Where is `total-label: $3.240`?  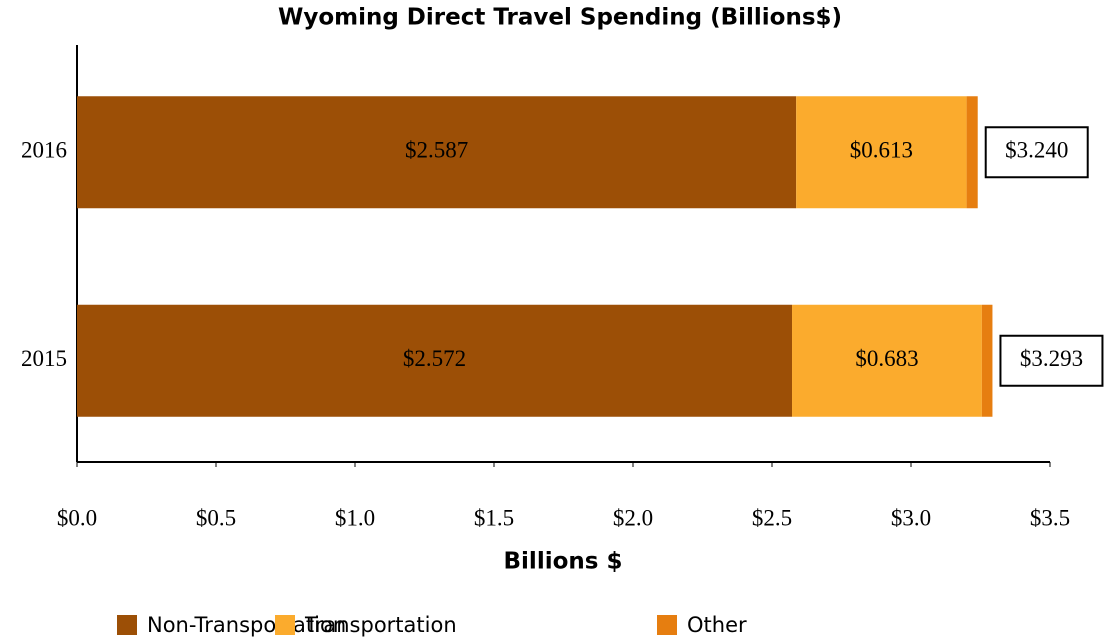 total-label: $3.240 is located at coordinates (1036, 150).